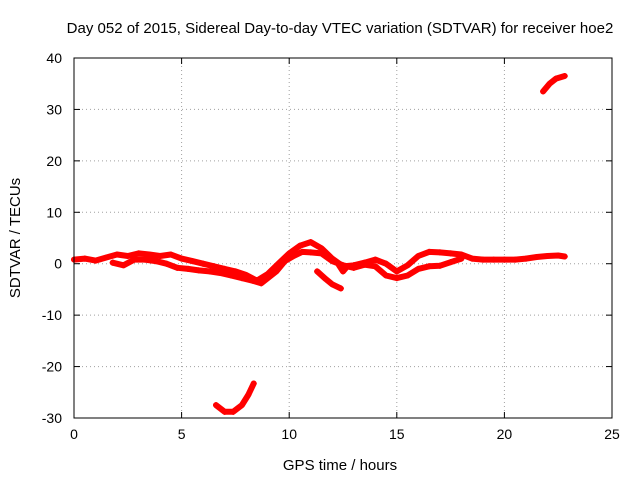 Image resolution: width=640 pixels, height=480 pixels. Describe the element at coordinates (235, 397) in the screenshot. I see `lower-arc-line` at that location.